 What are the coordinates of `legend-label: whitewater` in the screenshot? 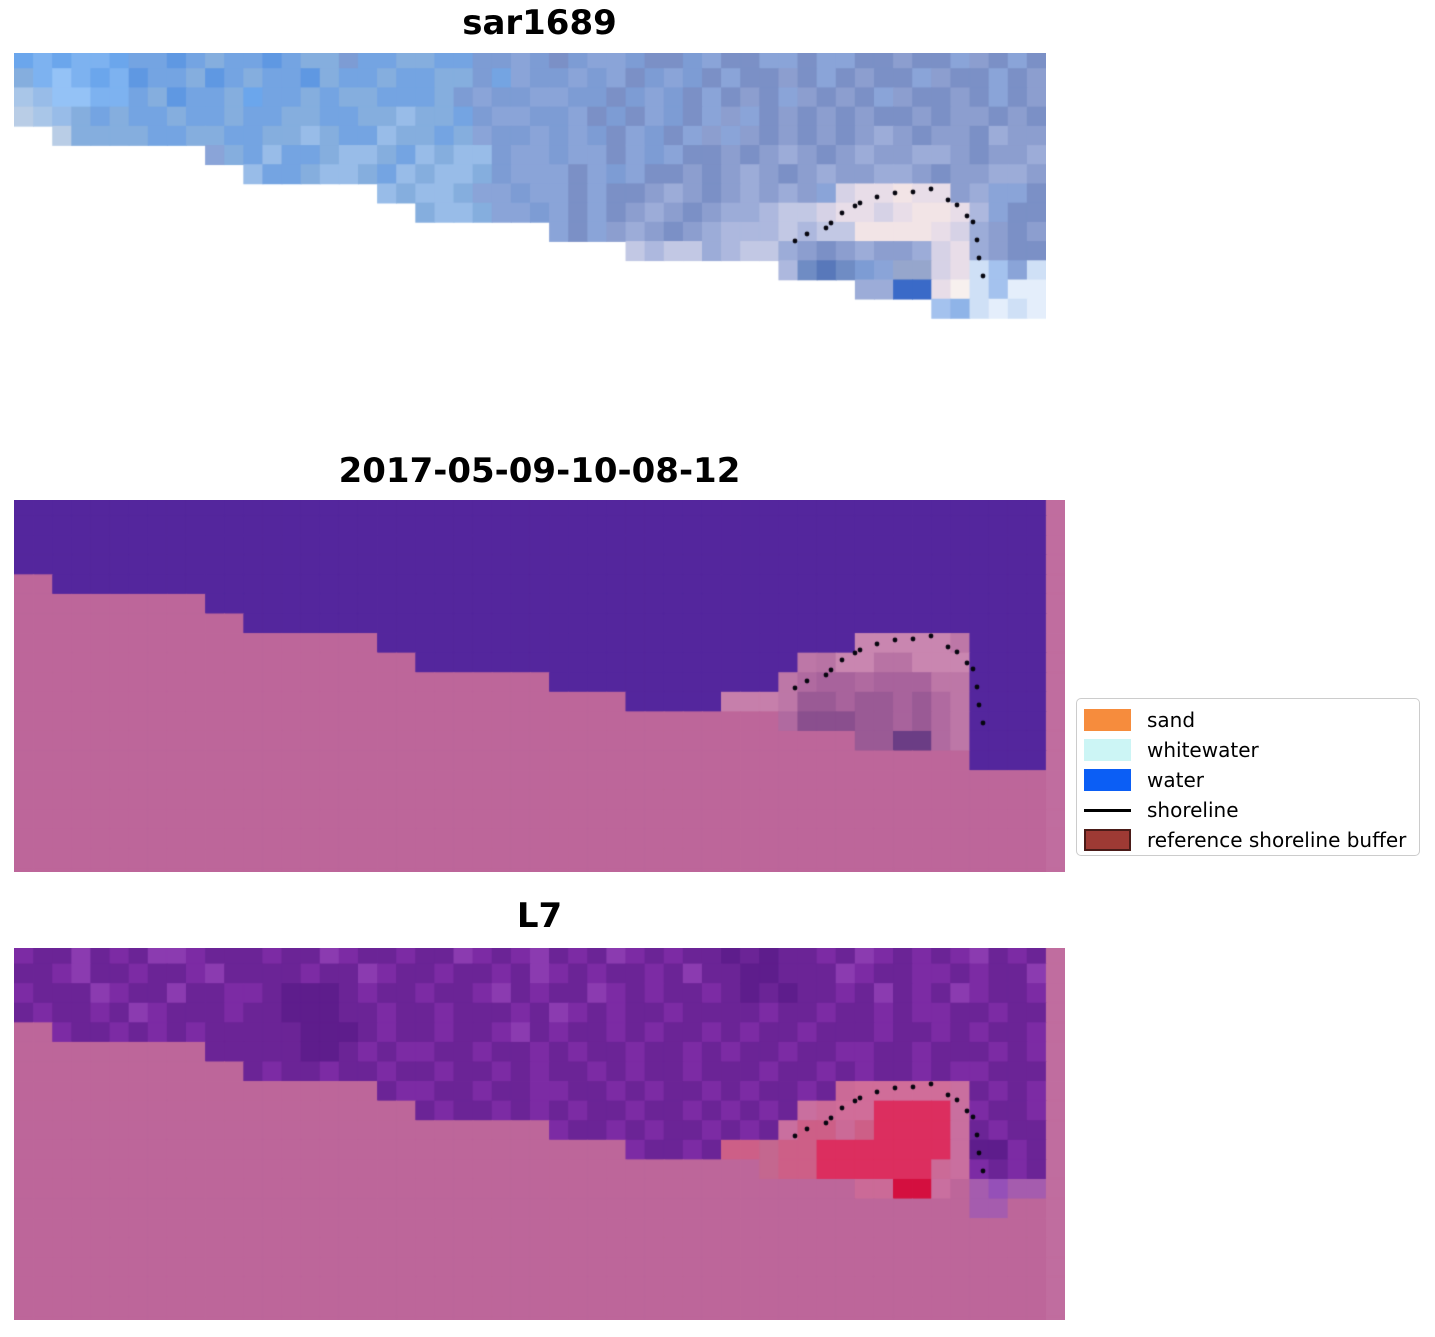 It's located at (1203, 750).